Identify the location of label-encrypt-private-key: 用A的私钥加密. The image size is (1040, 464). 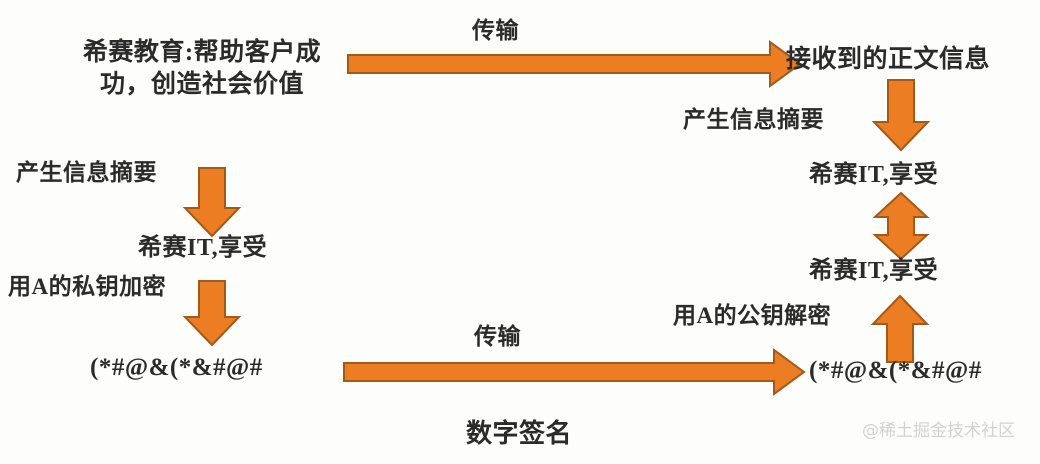
(87, 286).